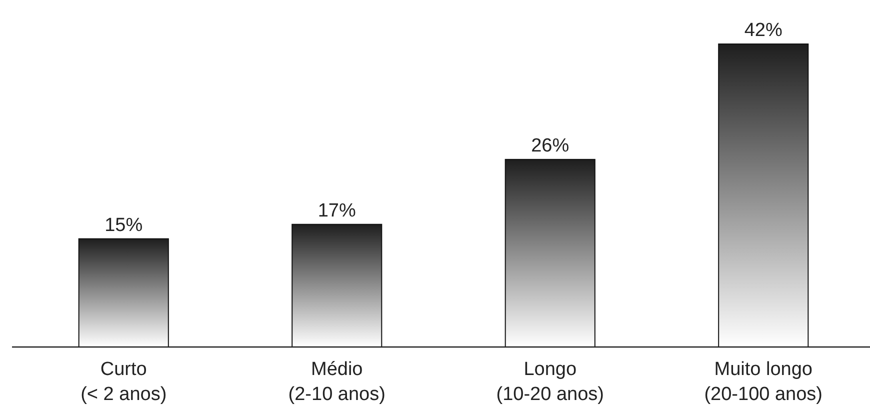 This screenshot has height=408, width=870. What do you see at coordinates (763, 382) in the screenshot?
I see `x-tick-label: Muito longo (20-100 anos)` at bounding box center [763, 382].